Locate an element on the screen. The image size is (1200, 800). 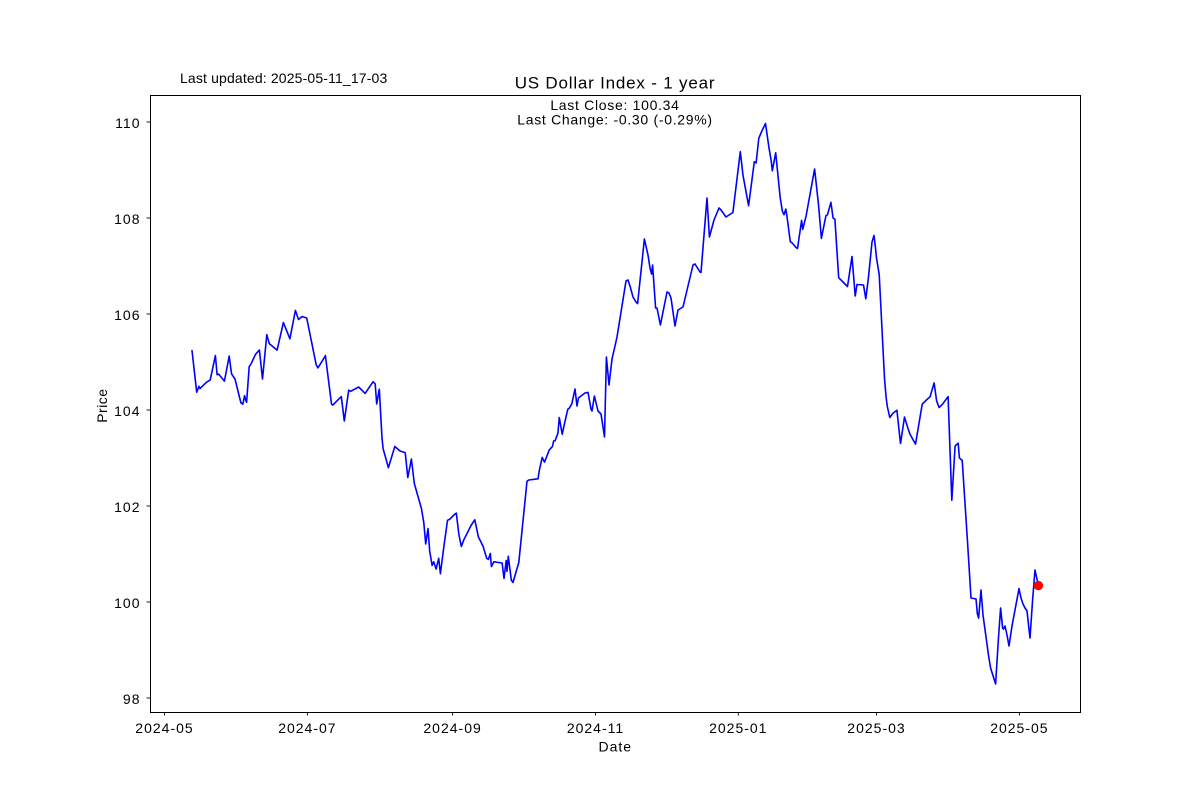
svg-text: 108 is located at coordinates (127, 219).